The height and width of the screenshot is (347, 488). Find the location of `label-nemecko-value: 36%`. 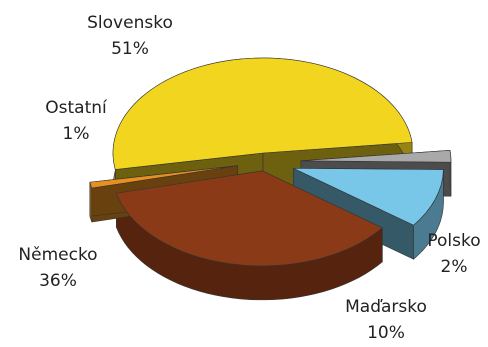

label-nemecko-value: 36% is located at coordinates (58, 281).